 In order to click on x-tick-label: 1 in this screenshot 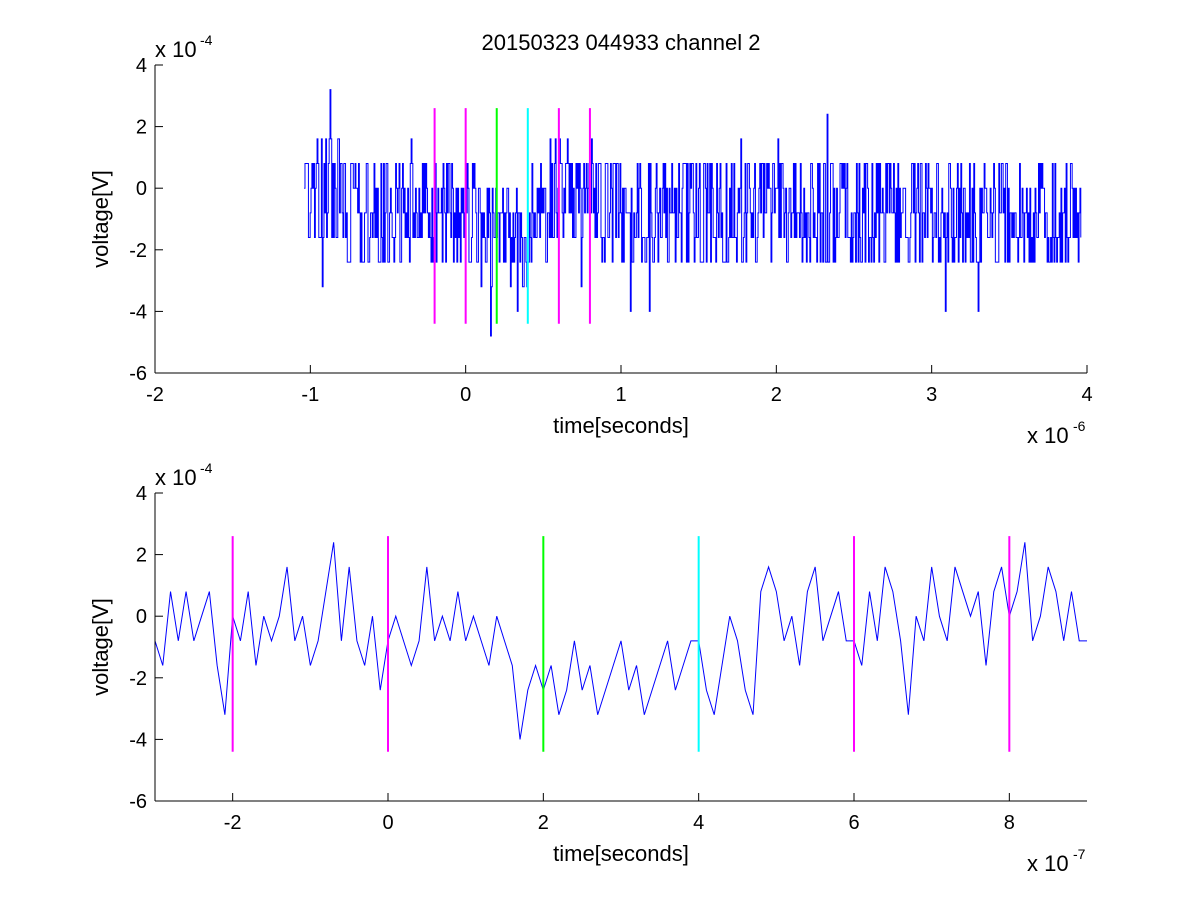, I will do `click(620, 395)`.